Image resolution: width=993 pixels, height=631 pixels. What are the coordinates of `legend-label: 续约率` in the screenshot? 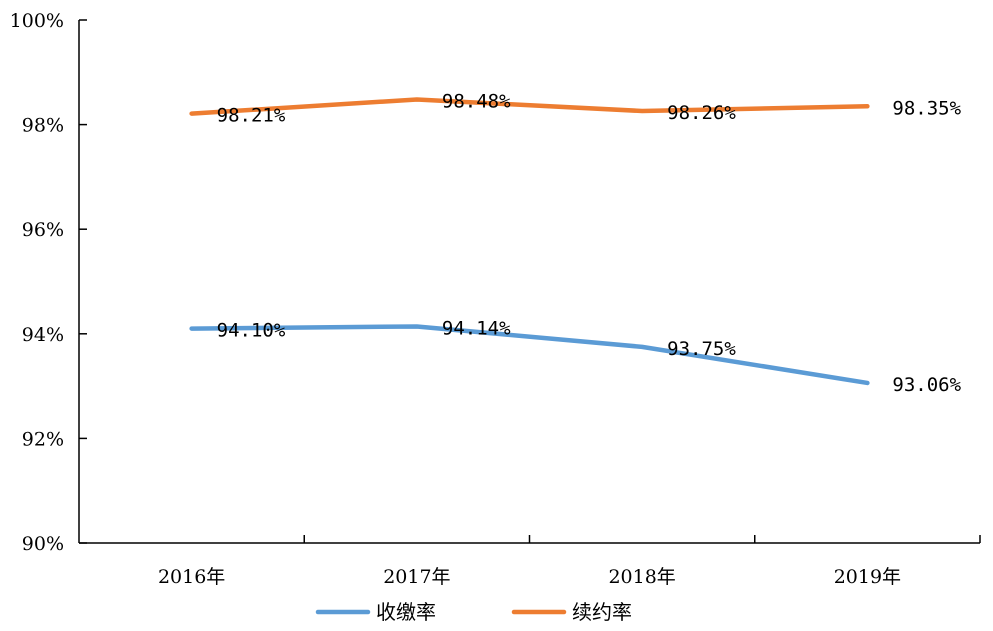 It's located at (602, 612).